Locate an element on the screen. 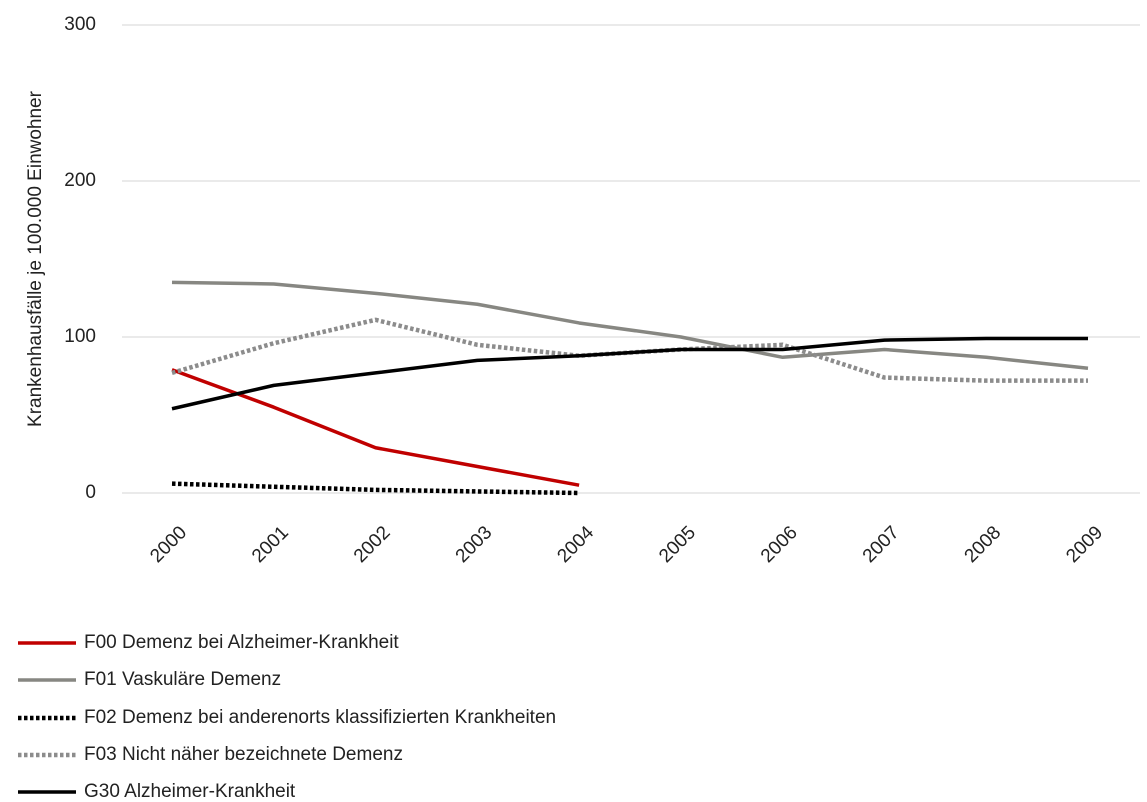 The height and width of the screenshot is (802, 1147). x-tick-label: 2004 is located at coordinates (575, 544).